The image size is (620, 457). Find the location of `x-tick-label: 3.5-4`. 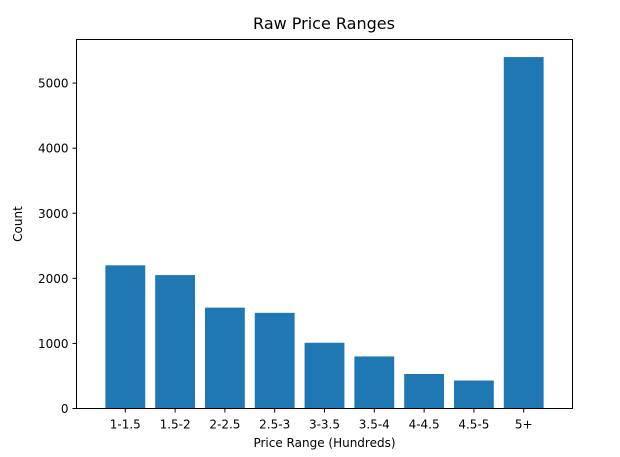

x-tick-label: 3.5-4 is located at coordinates (374, 425).